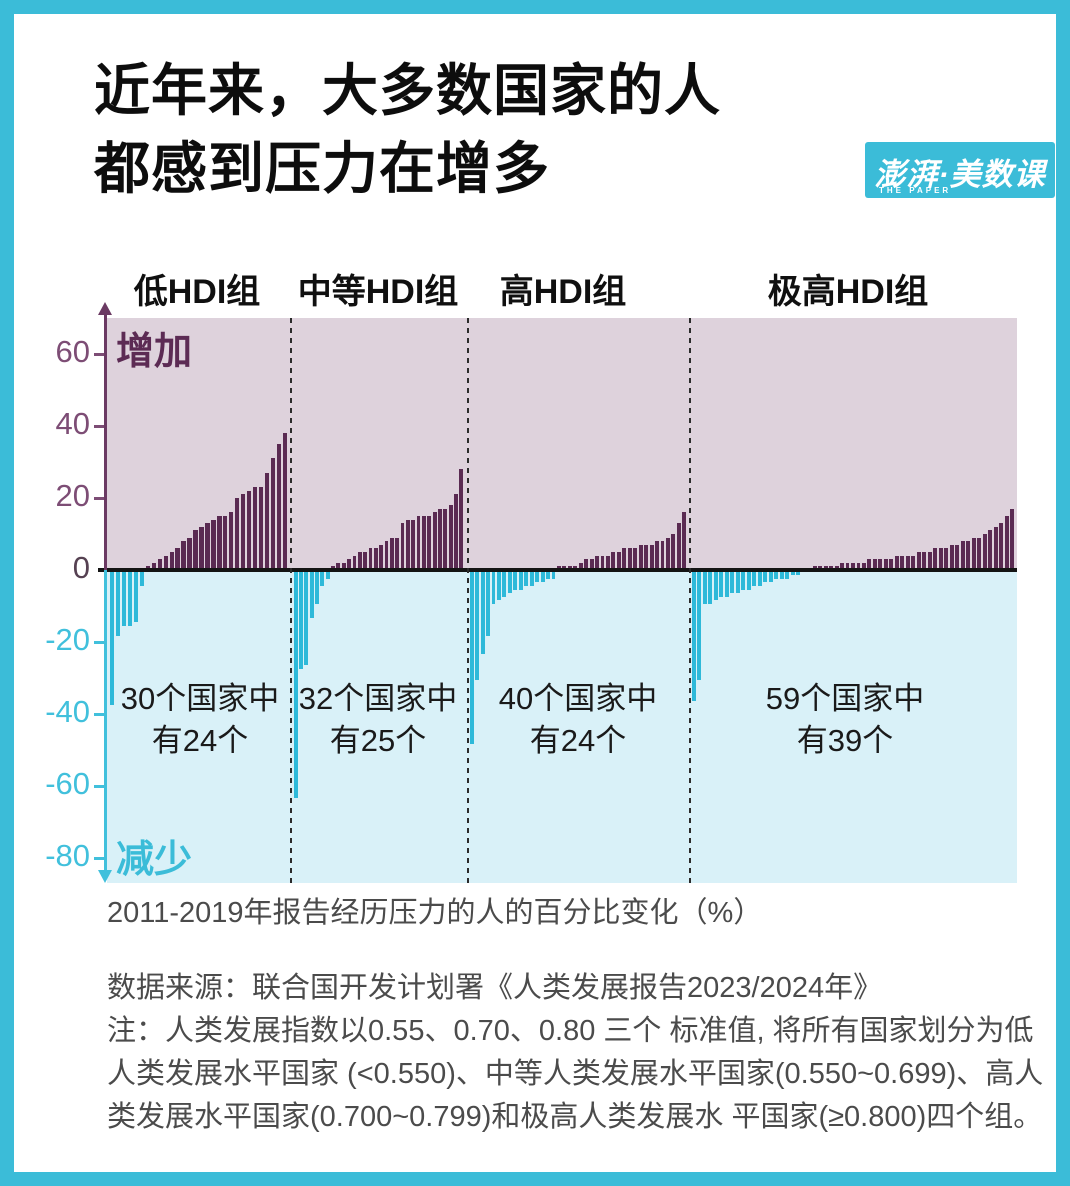 The width and height of the screenshot is (1070, 1186). What do you see at coordinates (72, 351) in the screenshot?
I see `y-tick-label: 60` at bounding box center [72, 351].